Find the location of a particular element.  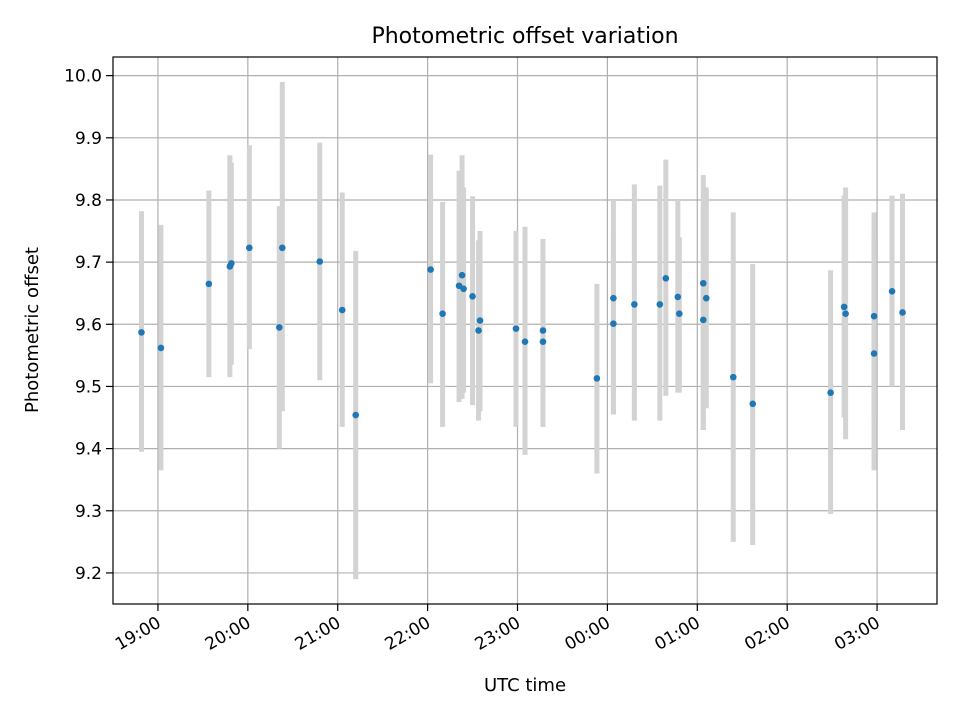

x-tick-label: 02:00 is located at coordinates (767, 634).